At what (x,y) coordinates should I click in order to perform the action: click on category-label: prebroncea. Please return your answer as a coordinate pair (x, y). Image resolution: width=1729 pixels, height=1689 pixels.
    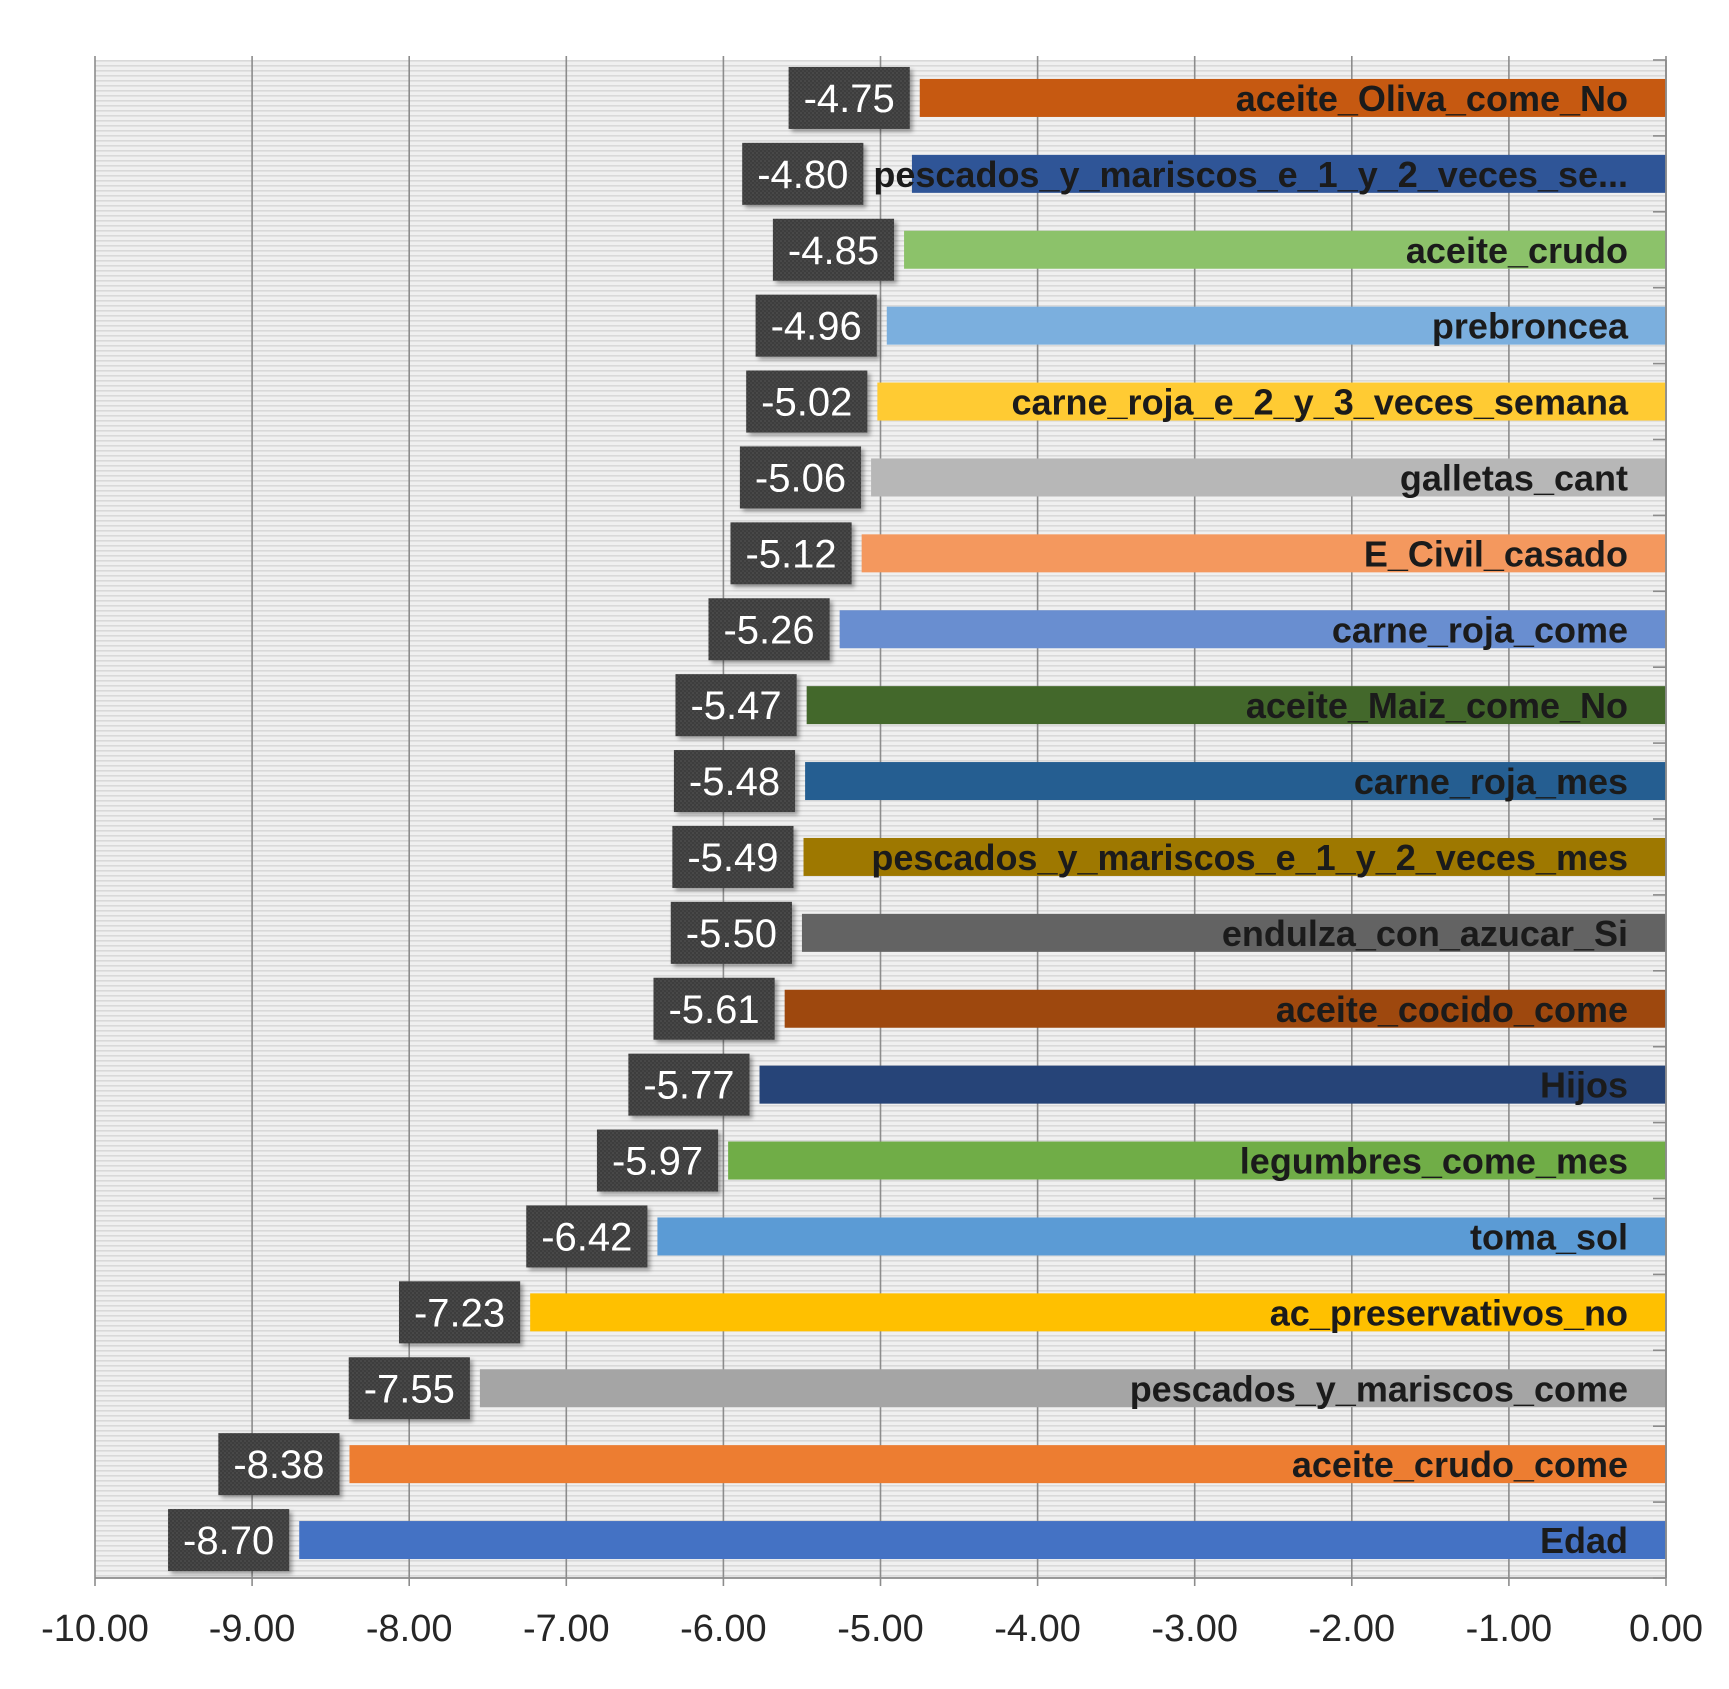
    Looking at the image, I should click on (1530, 326).